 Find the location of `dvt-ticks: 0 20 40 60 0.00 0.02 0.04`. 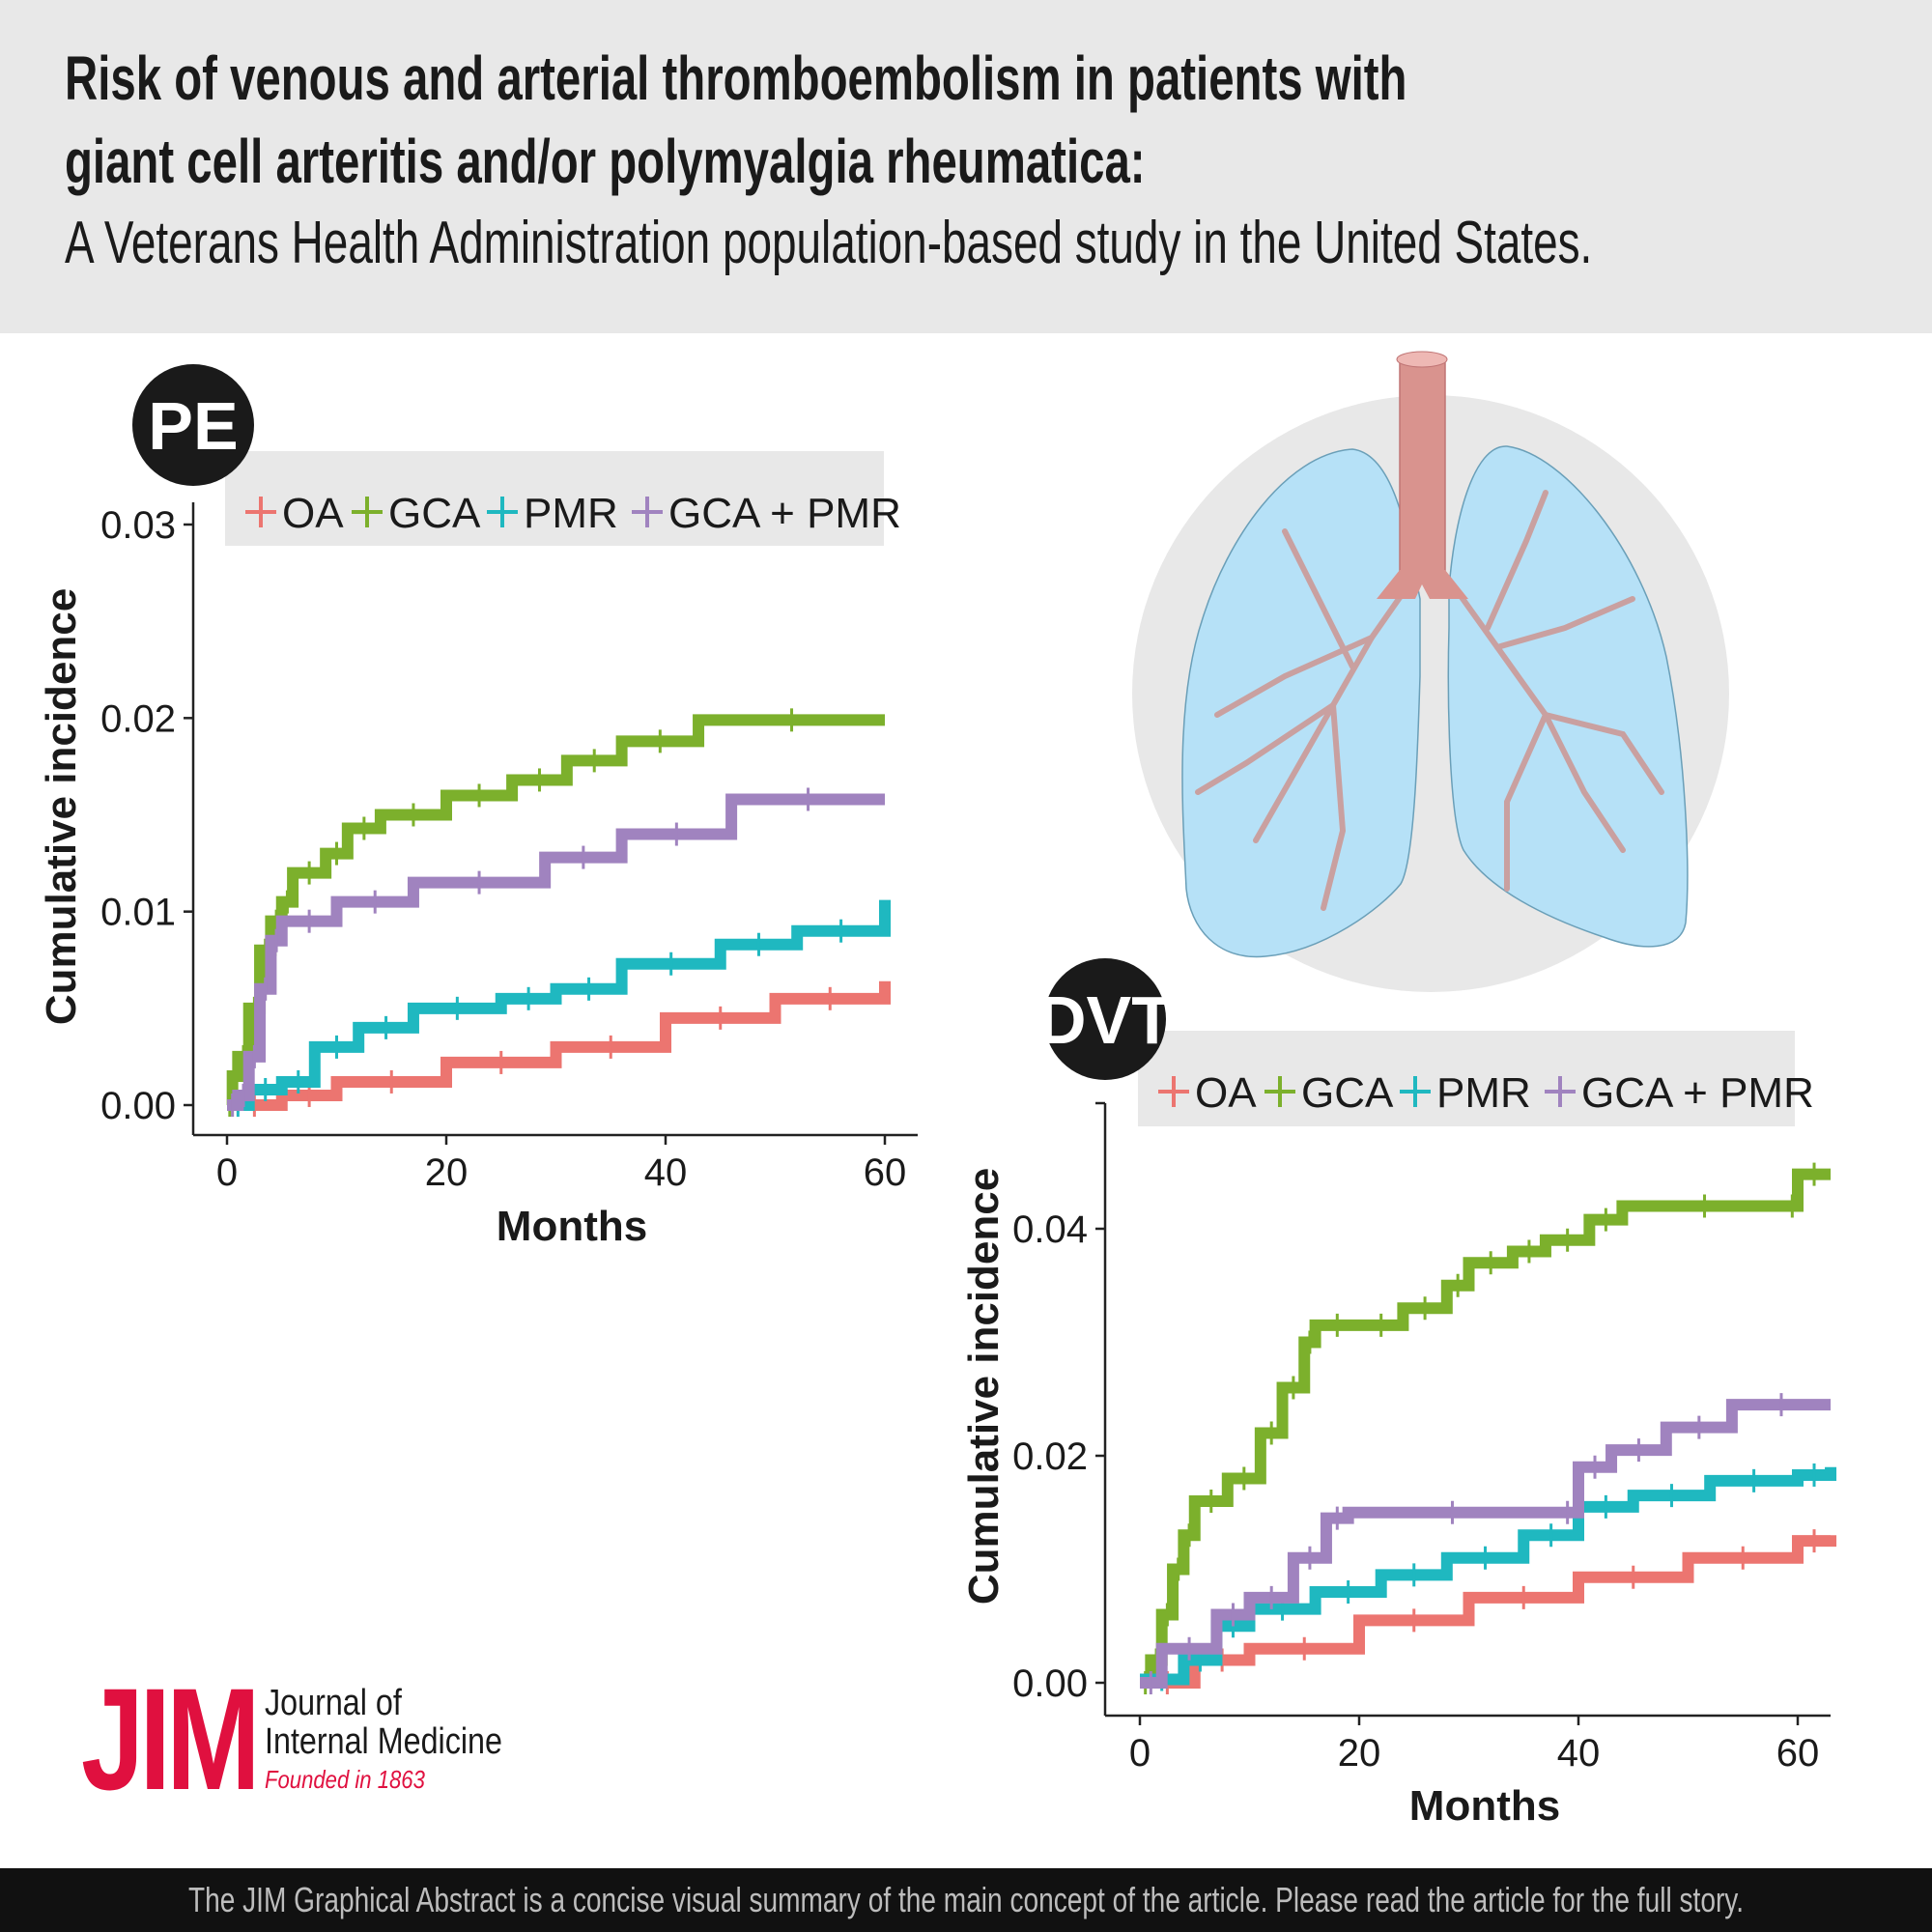

dvt-ticks: 0 20 40 60 0.00 0.02 0.04 is located at coordinates (1415, 1491).